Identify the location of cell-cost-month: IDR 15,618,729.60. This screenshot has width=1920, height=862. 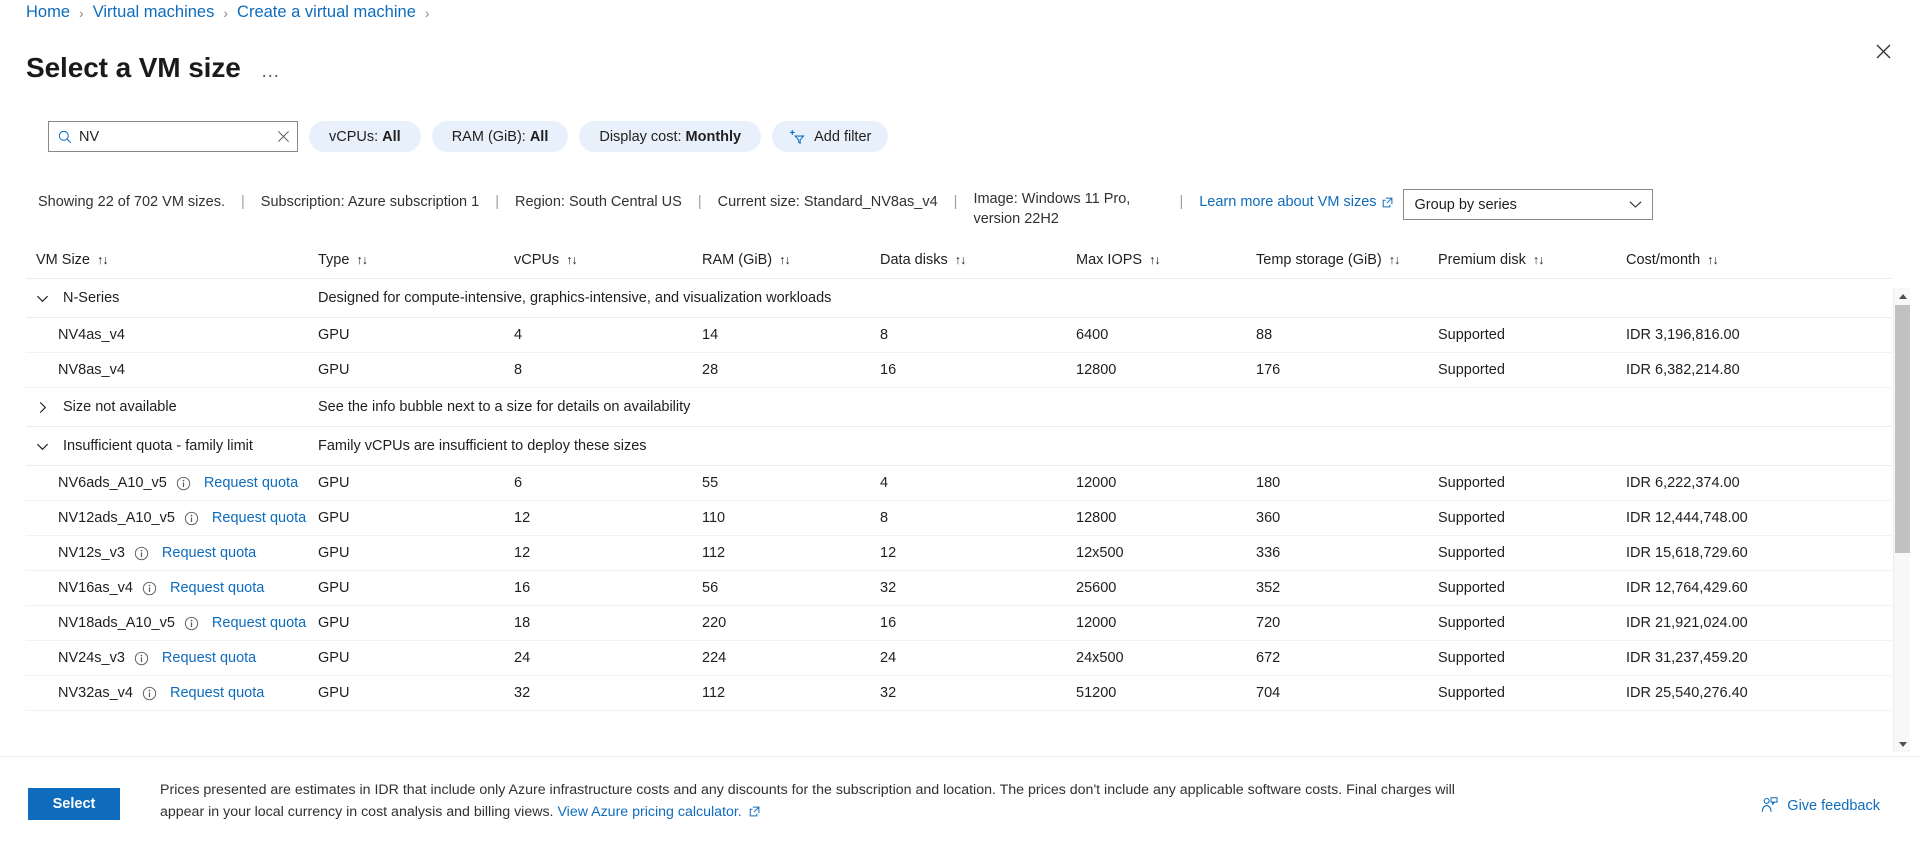
(1754, 553).